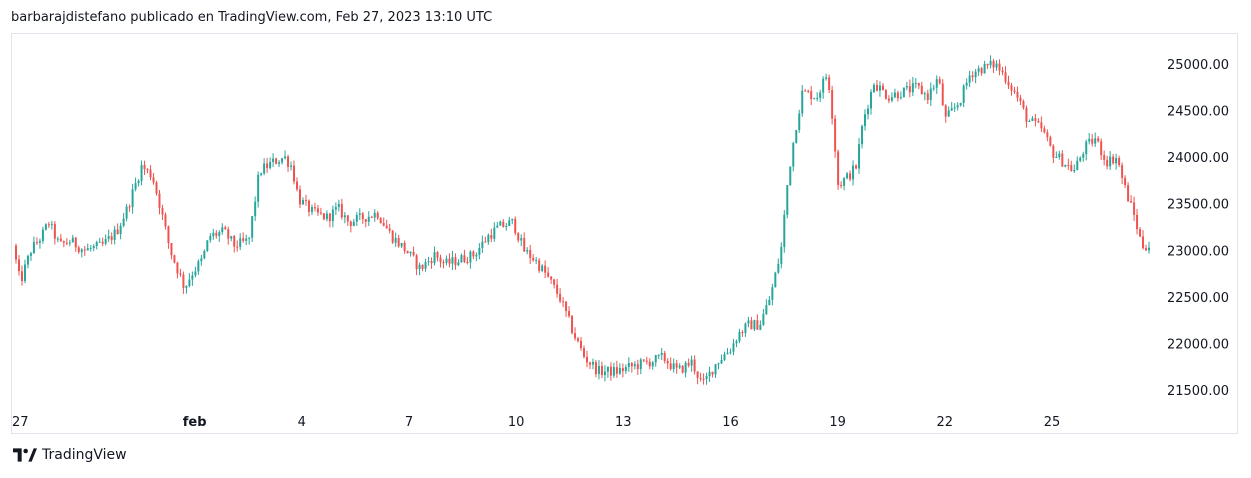 Image resolution: width=1251 pixels, height=478 pixels. Describe the element at coordinates (730, 422) in the screenshot. I see `x-tick-label: 16` at that location.